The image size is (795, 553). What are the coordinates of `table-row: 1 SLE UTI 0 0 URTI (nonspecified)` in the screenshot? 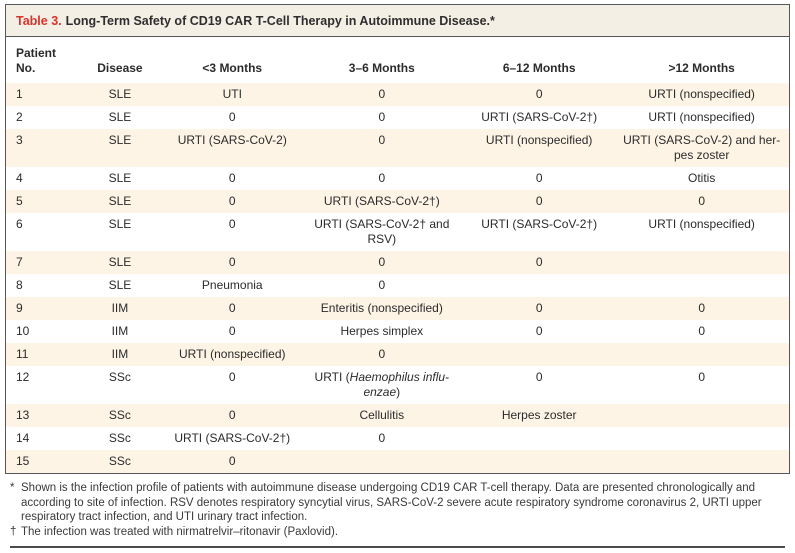 It's located at (397, 94).